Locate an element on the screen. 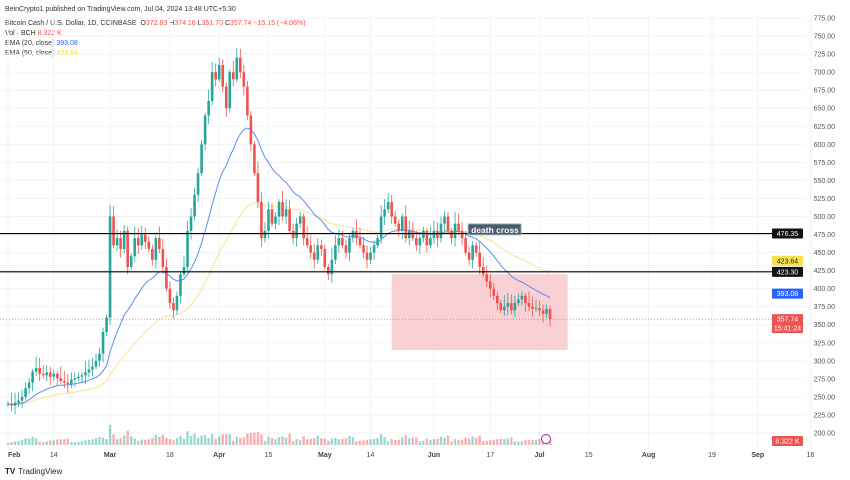 This screenshot has height=480, width=850. level-423-label-badge is located at coordinates (787, 271).